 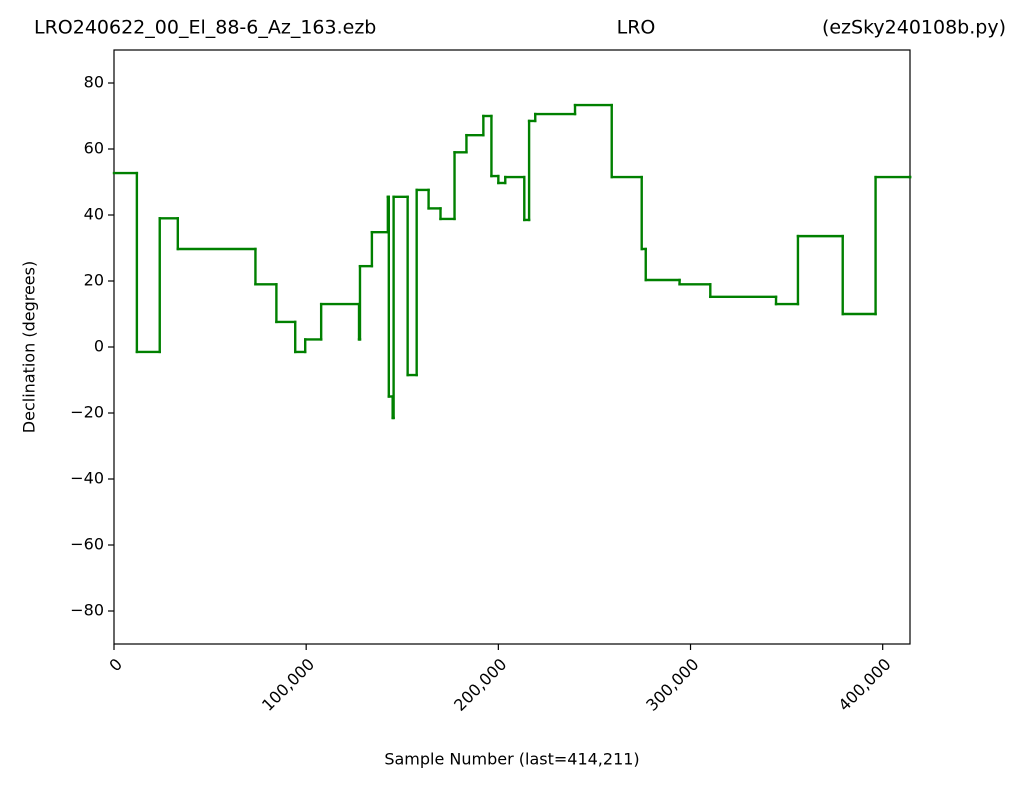 What do you see at coordinates (115, 665) in the screenshot?
I see `x-tick-label: 0` at bounding box center [115, 665].